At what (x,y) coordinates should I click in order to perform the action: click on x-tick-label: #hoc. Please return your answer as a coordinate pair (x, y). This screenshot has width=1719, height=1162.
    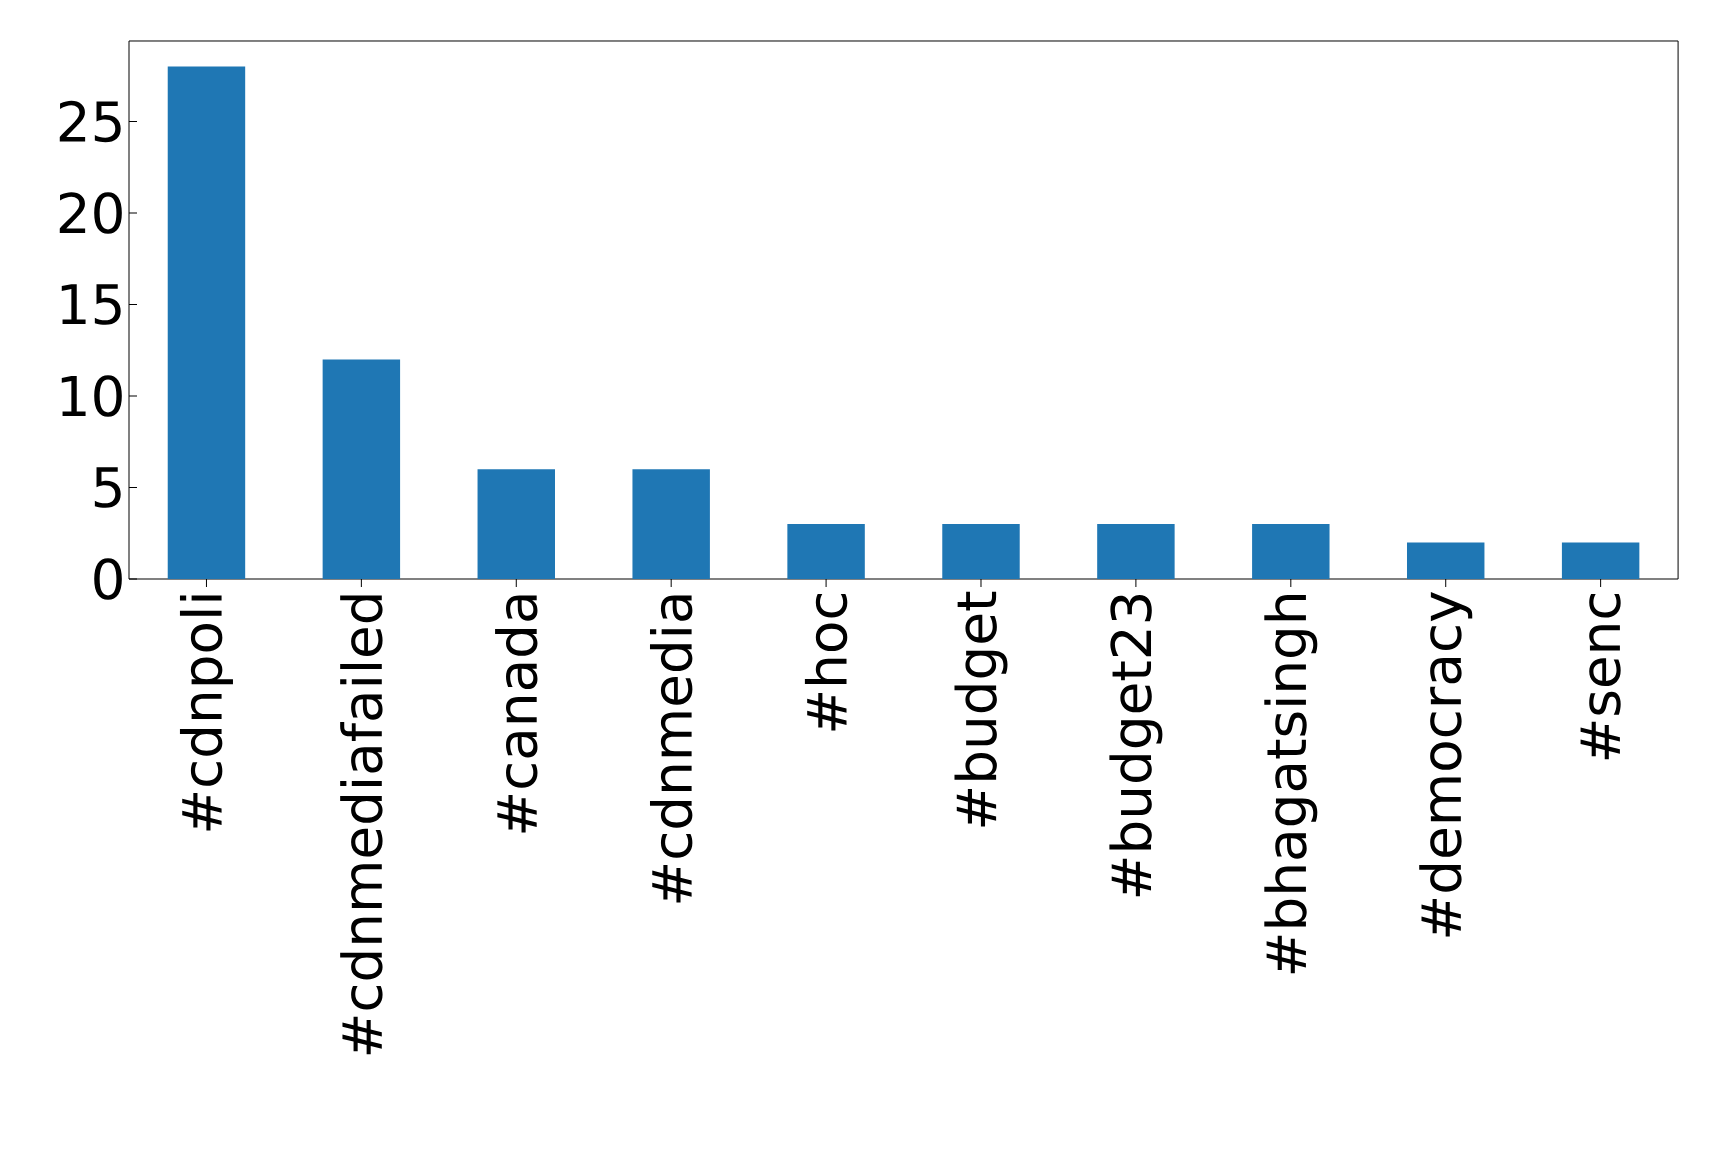
    Looking at the image, I should click on (826, 662).